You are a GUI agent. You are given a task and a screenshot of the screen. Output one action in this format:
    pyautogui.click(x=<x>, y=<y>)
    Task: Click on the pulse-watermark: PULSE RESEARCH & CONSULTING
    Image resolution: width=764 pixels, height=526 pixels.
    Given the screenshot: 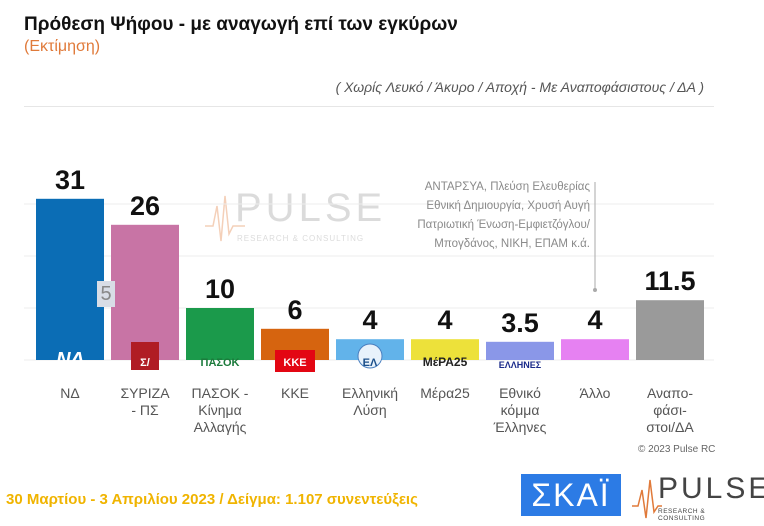 What is the action you would take?
    pyautogui.click(x=295, y=216)
    